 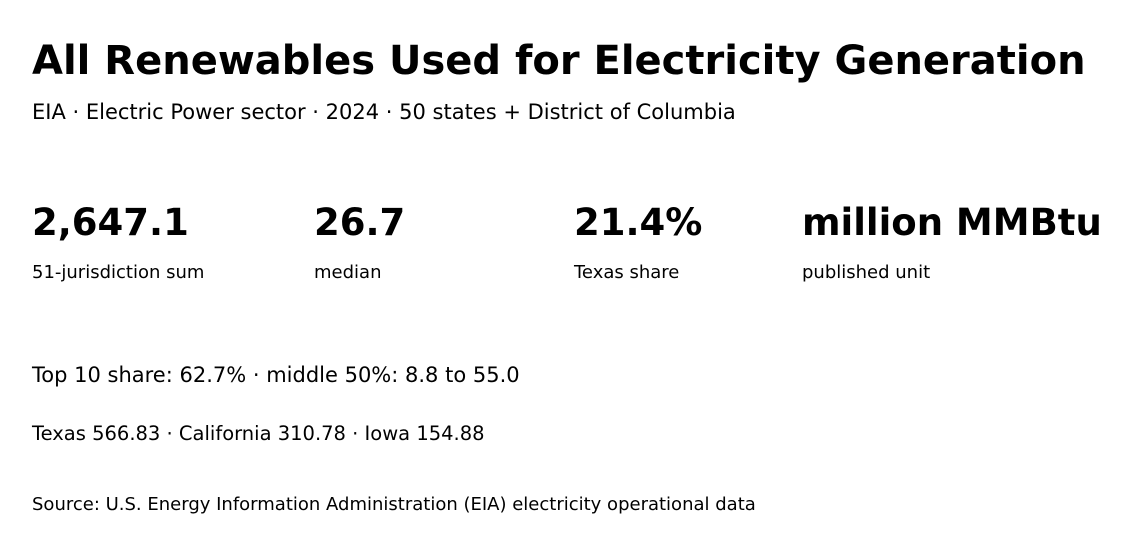 What do you see at coordinates (110, 222) in the screenshot?
I see `stat-total-value: 2,647.1` at bounding box center [110, 222].